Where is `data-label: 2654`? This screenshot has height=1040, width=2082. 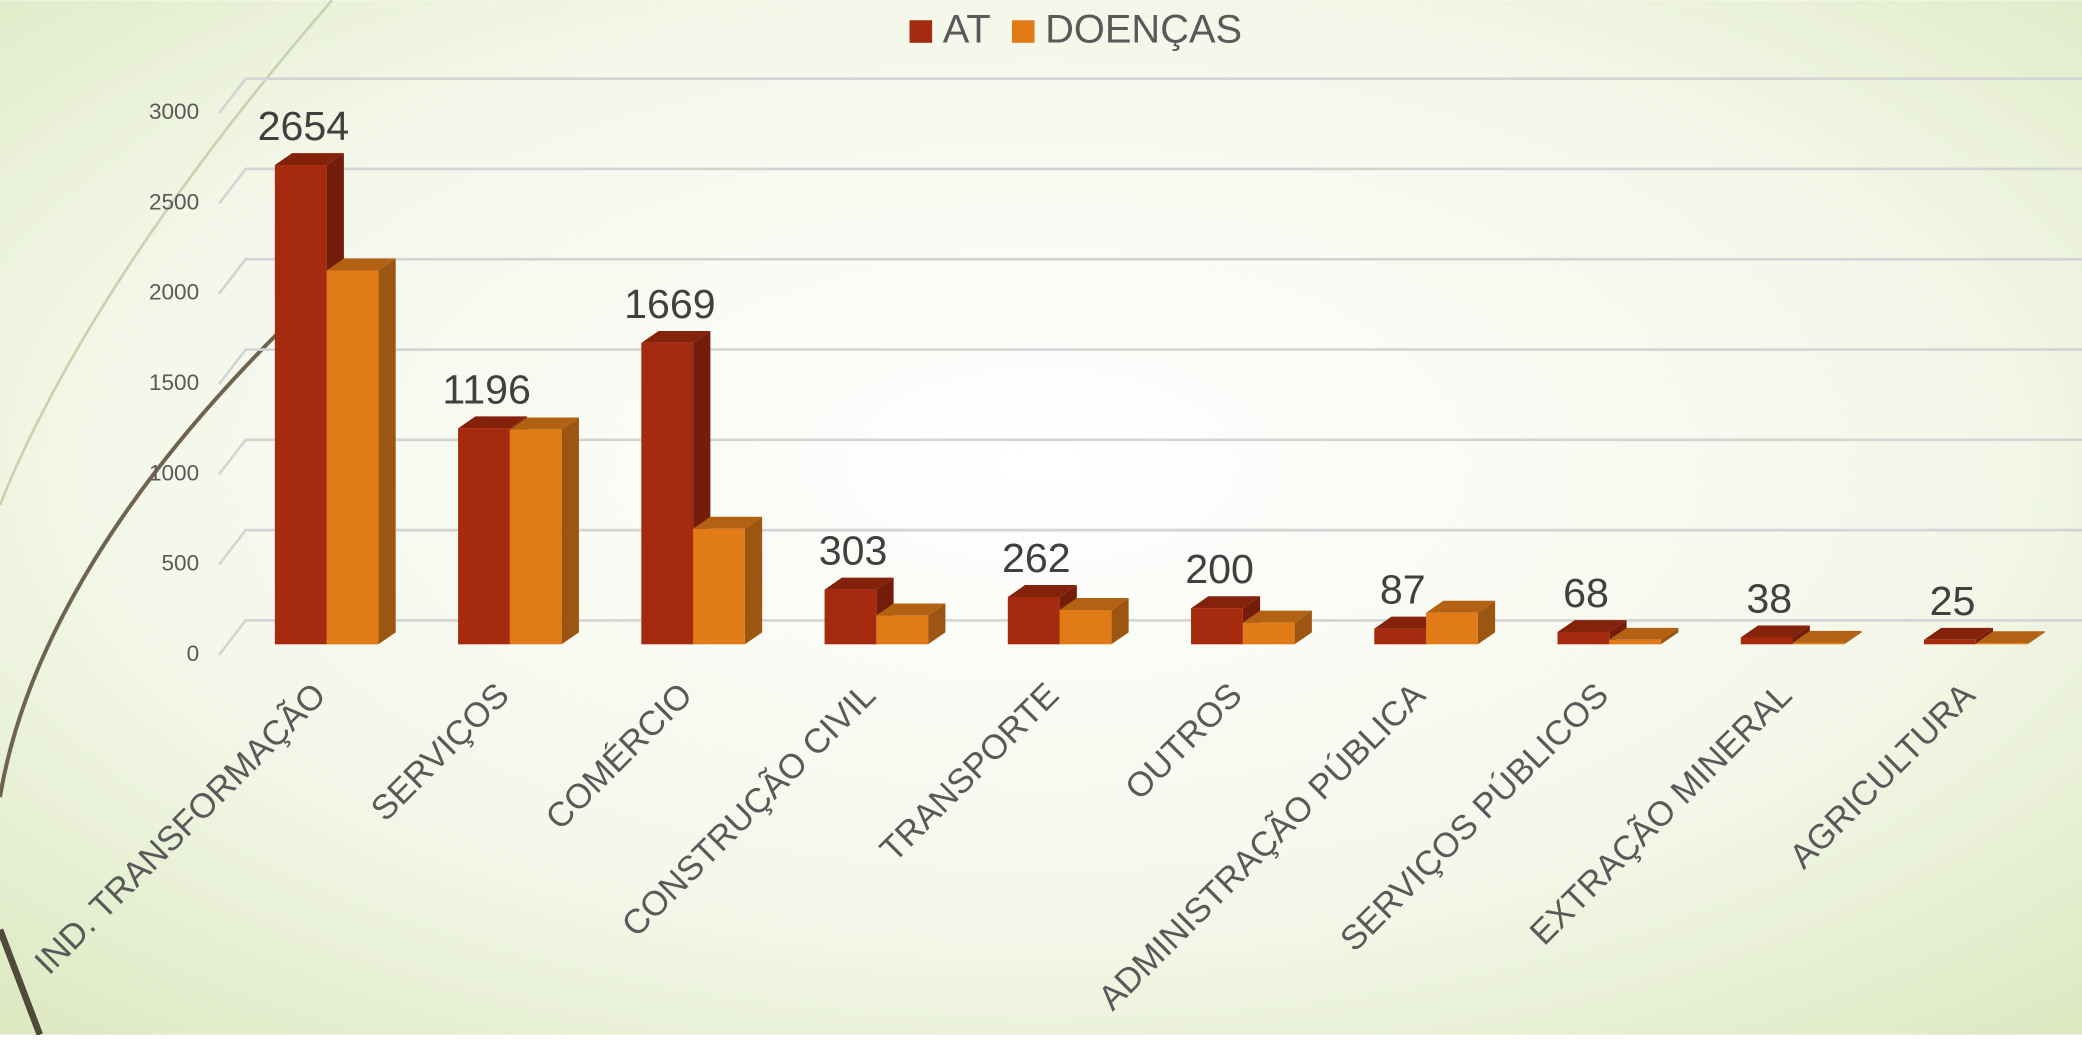 data-label: 2654 is located at coordinates (304, 126).